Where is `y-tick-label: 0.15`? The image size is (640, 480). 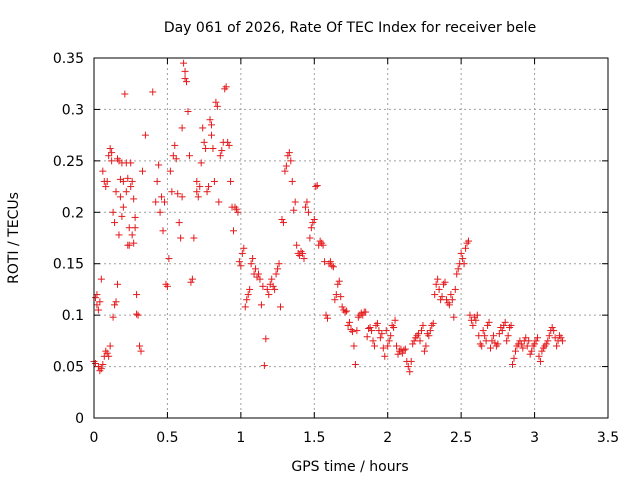
y-tick-label: 0.15 is located at coordinates (68, 265).